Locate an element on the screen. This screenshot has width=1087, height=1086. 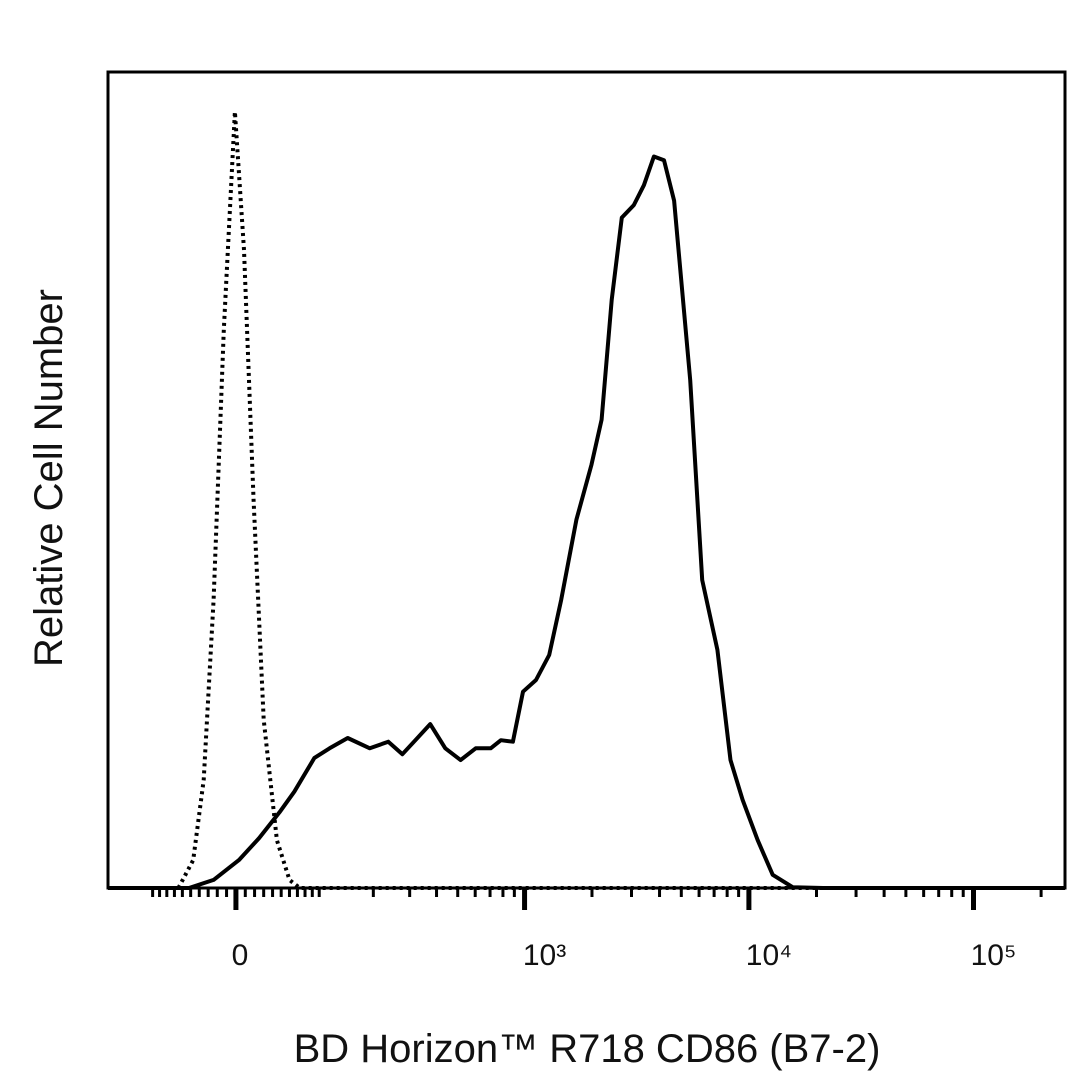
x-tick-label: 10⁵ is located at coordinates (994, 955).